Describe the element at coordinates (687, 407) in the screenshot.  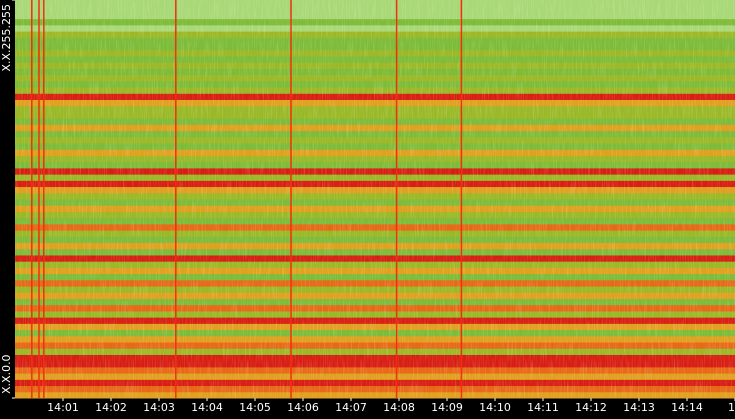
I see `x-tick-label: 14:14` at that location.